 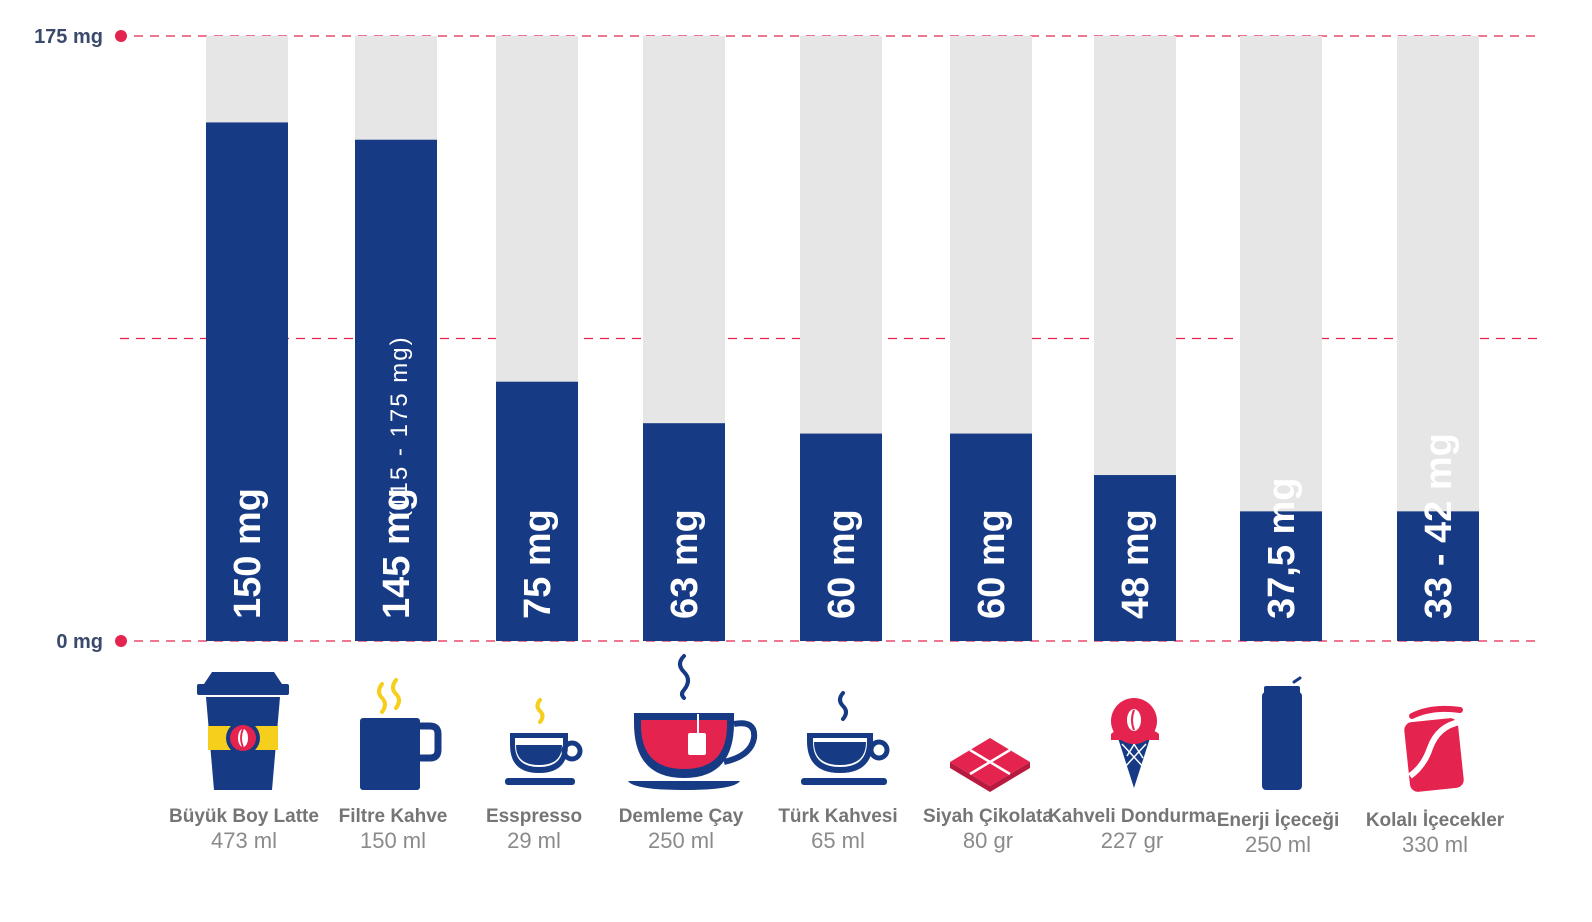 I want to click on category-size: 150 ml, so click(x=393, y=840).